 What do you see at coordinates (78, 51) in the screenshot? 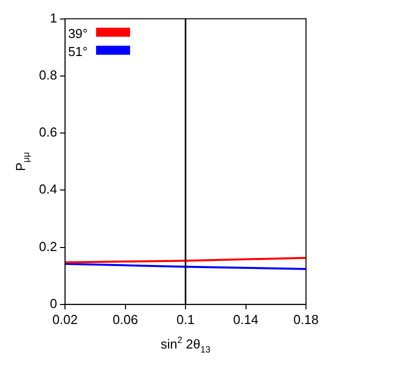
I see `legend-label: 51°` at bounding box center [78, 51].